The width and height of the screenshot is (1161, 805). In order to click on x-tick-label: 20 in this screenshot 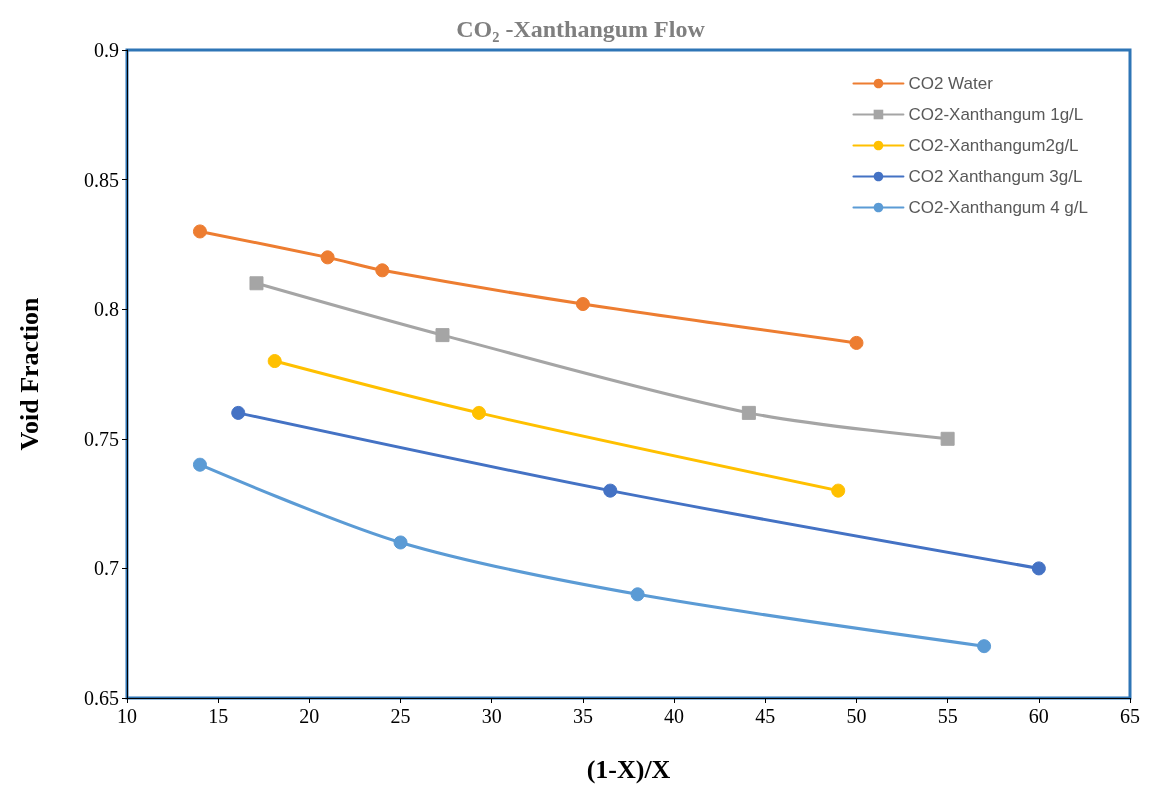, I will do `click(309, 716)`.